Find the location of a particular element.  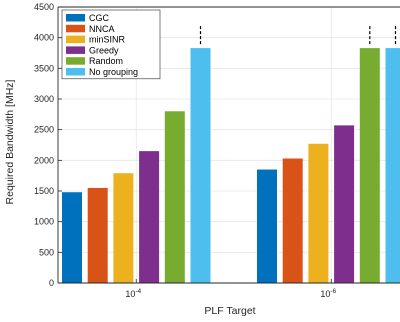

x-tick-exponent: -4 is located at coordinates (138, 291).